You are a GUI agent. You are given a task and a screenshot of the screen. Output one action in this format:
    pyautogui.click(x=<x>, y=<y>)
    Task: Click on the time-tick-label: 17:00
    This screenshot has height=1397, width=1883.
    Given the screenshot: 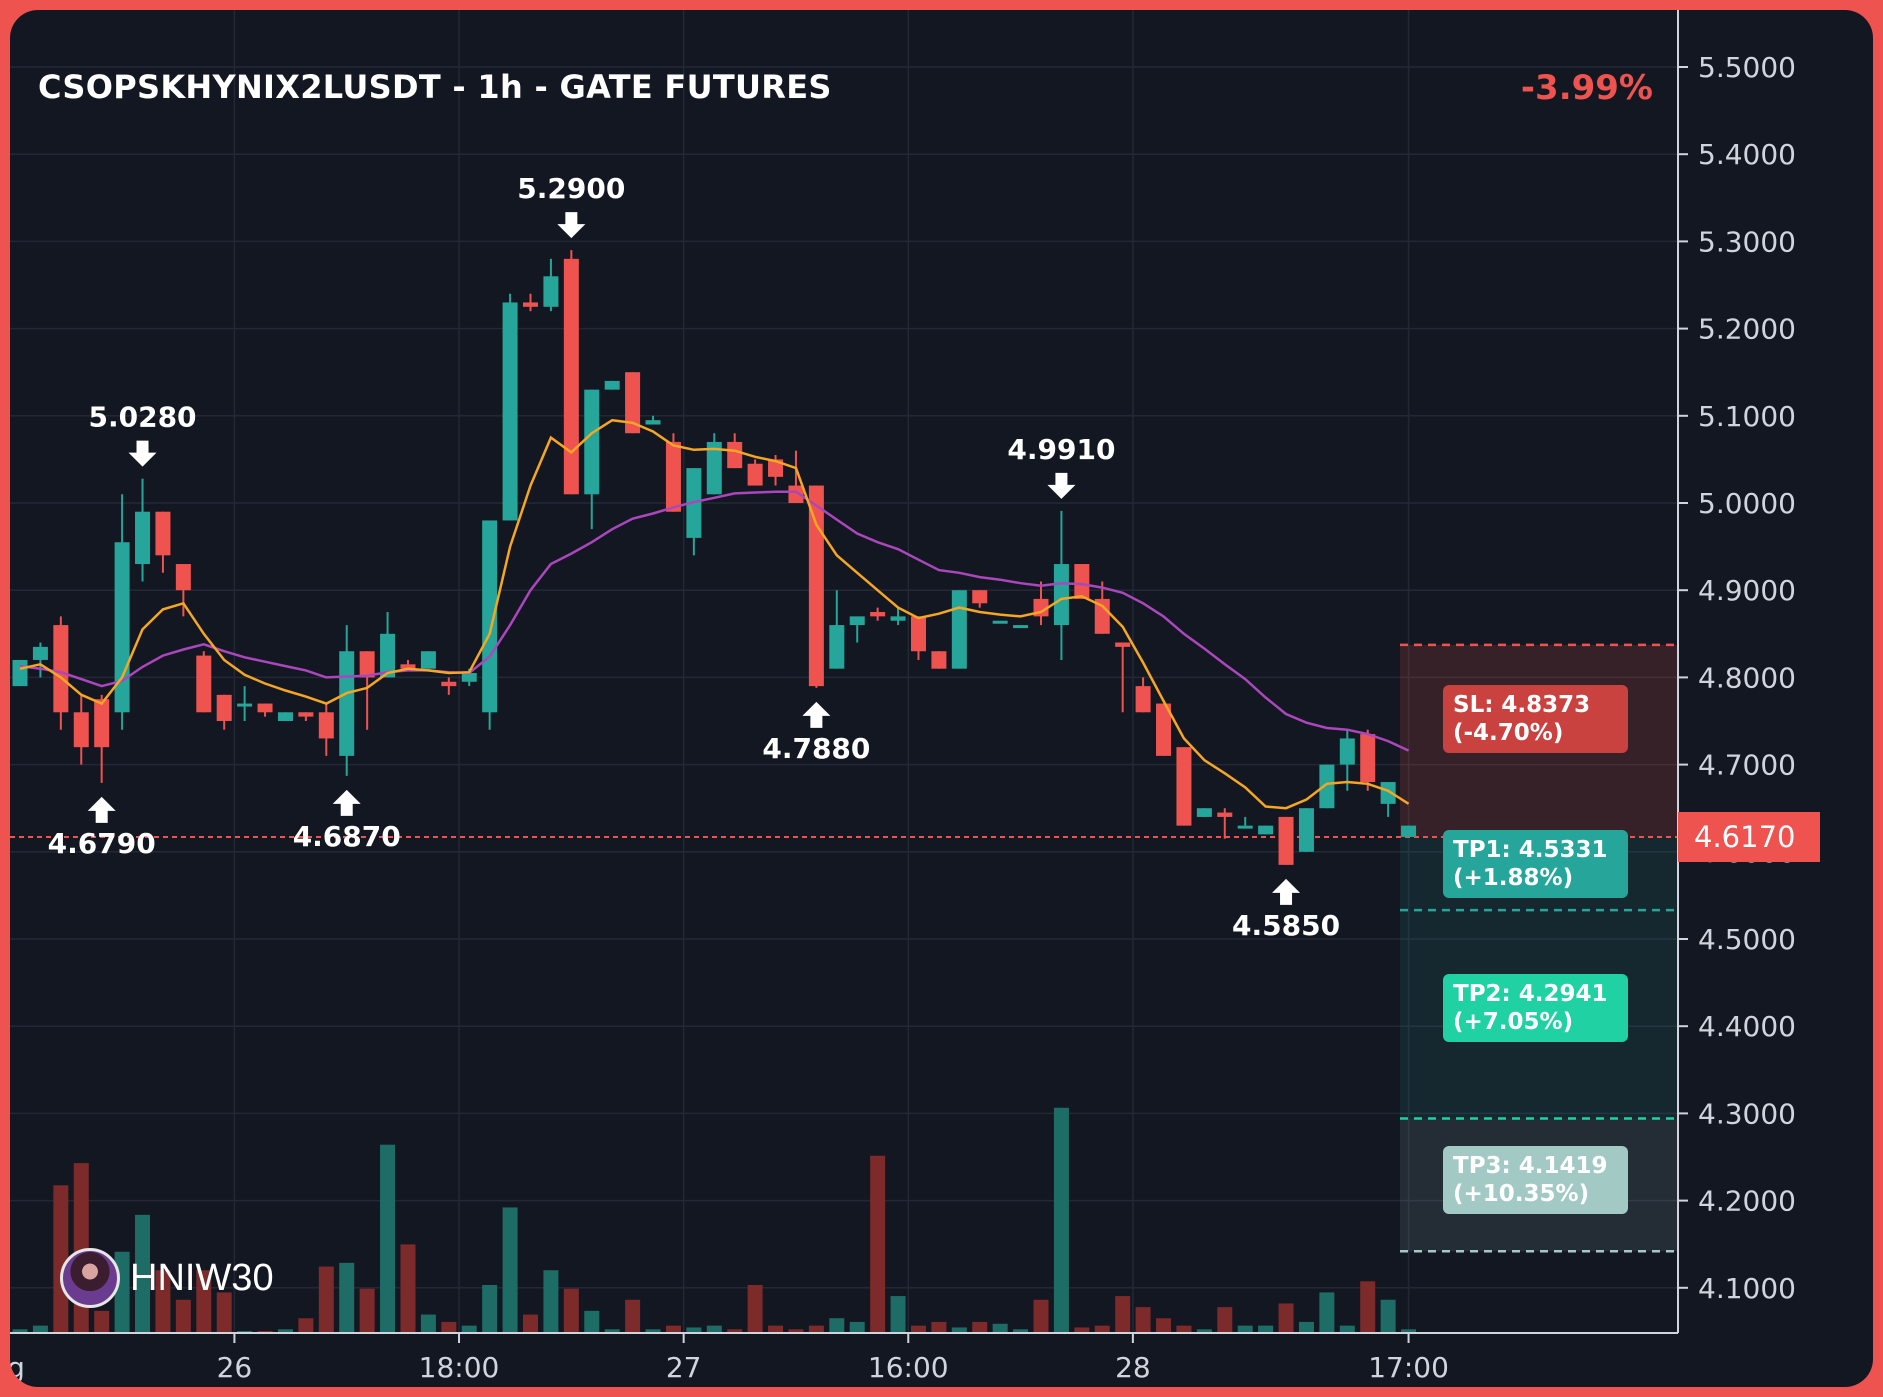 What is the action you would take?
    pyautogui.click(x=1408, y=1367)
    